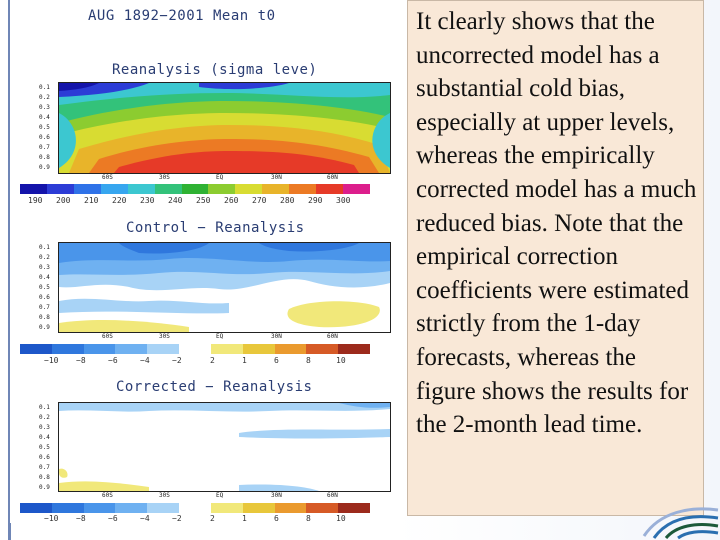  I want to click on panel-2-y-axis: 0.1 0.2 0.3 0.4 0.5 0.6 0.7 0.8 0.9, so click(46, 288).